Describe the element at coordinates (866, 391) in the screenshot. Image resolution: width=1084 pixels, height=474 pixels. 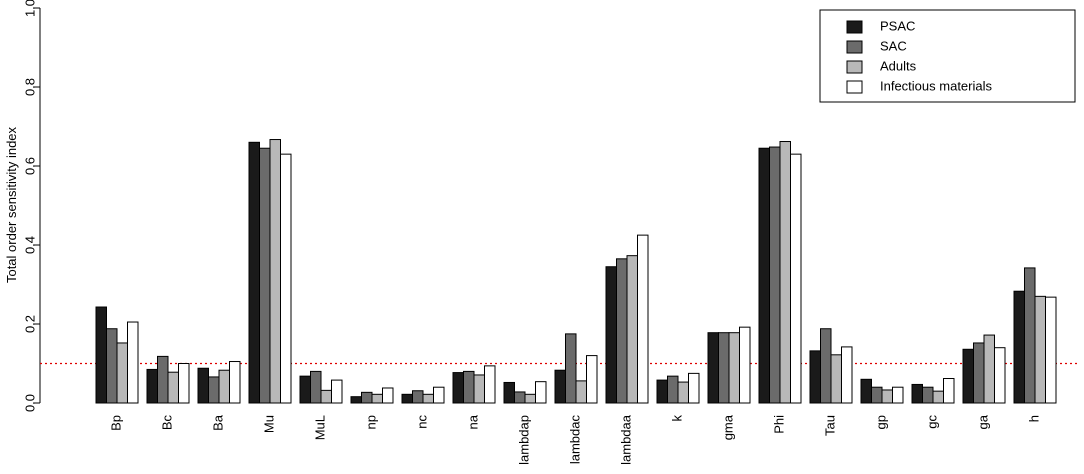
I see `bar-gp-psac` at that location.